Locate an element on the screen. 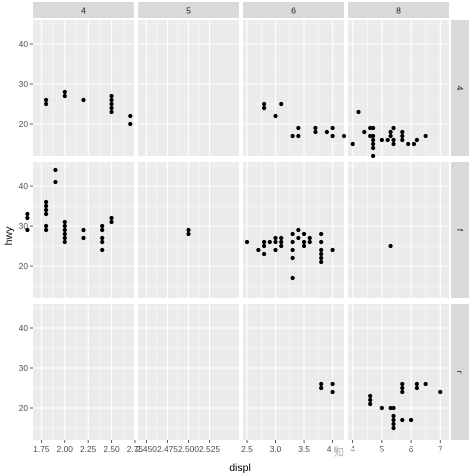 The height and width of the screenshot is (475, 474). panel-4-r is located at coordinates (83, 372).